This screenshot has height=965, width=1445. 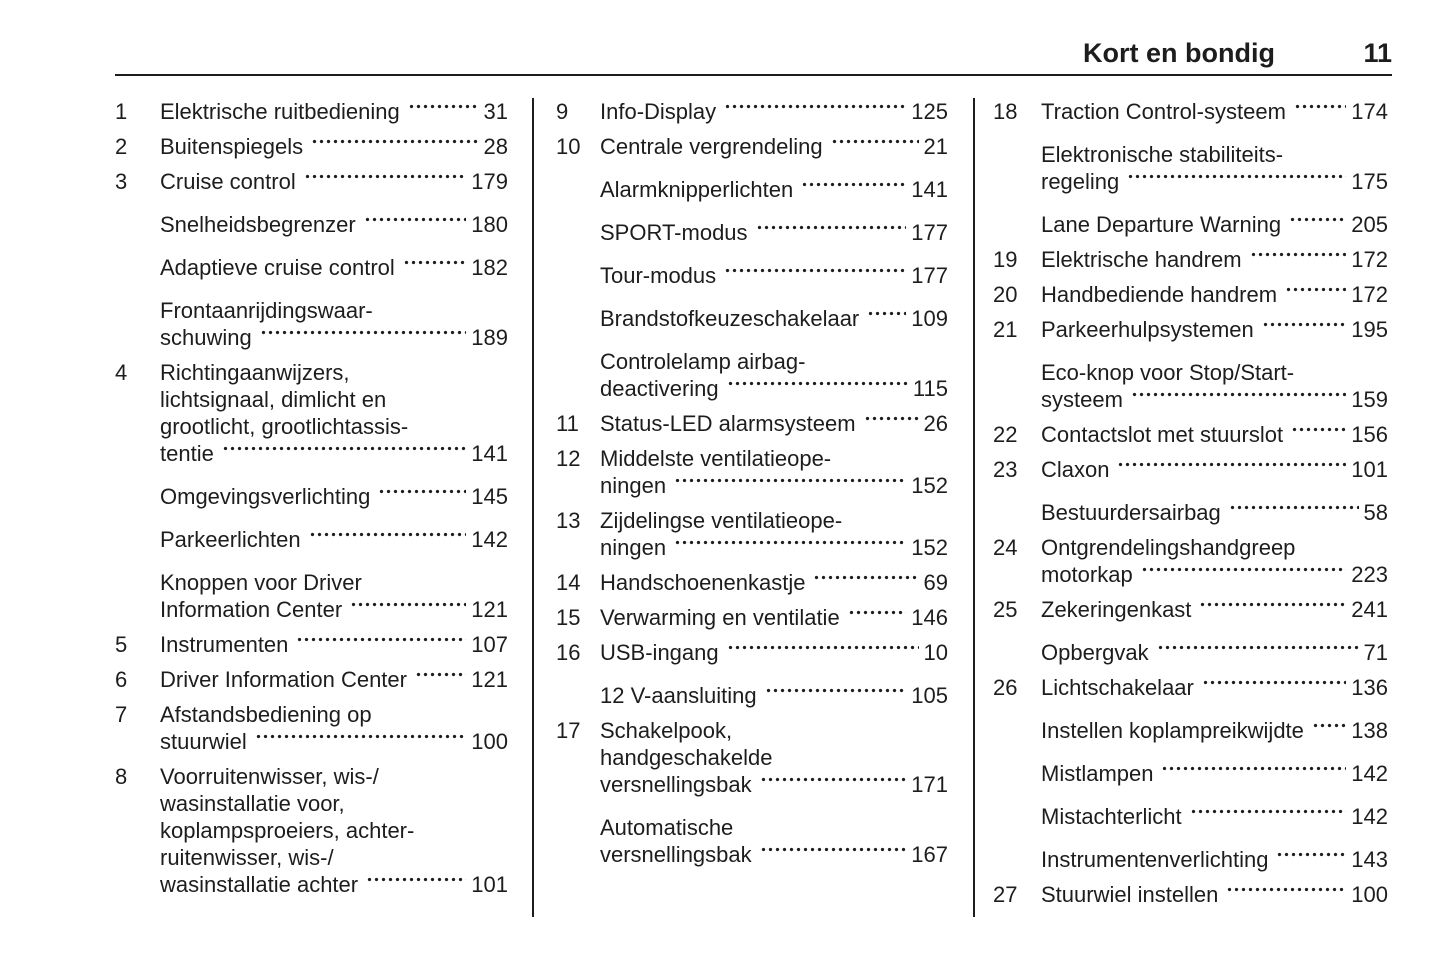 I want to click on entry-label-line: Omgevingsverlichting 145, so click(x=334, y=496).